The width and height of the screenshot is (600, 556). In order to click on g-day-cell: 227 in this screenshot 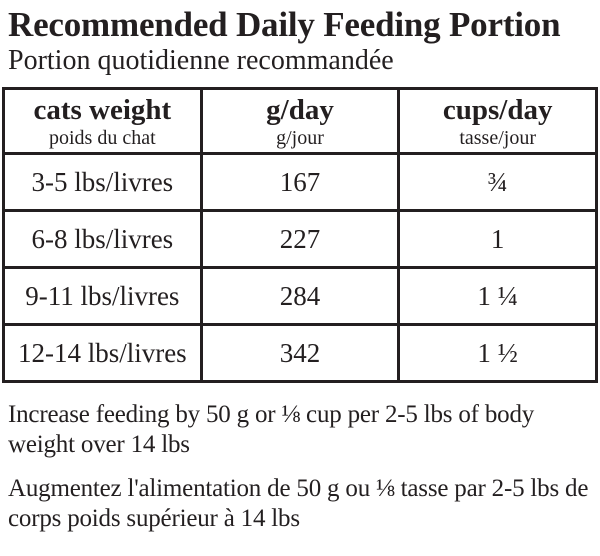, I will do `click(300, 239)`.